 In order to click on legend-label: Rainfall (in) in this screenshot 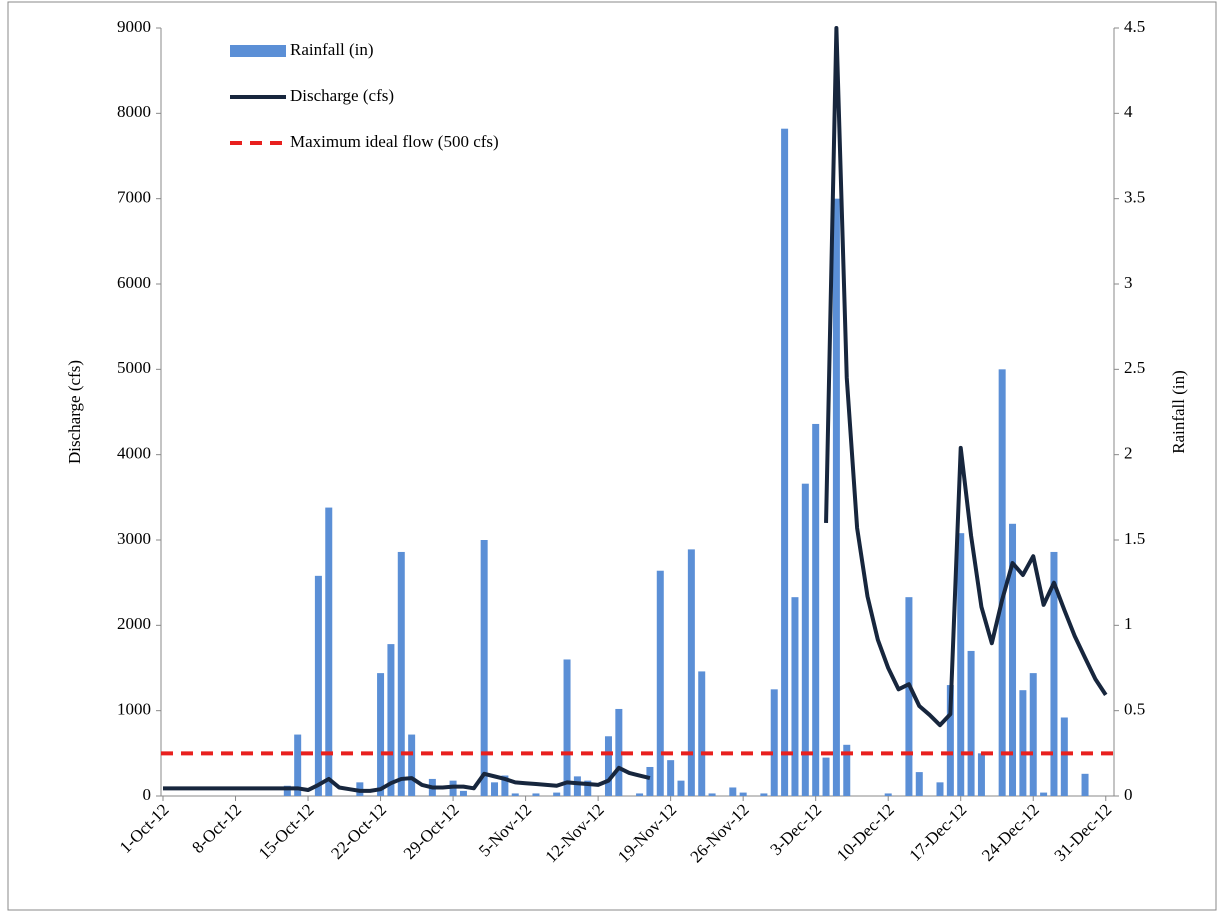, I will do `click(332, 49)`.